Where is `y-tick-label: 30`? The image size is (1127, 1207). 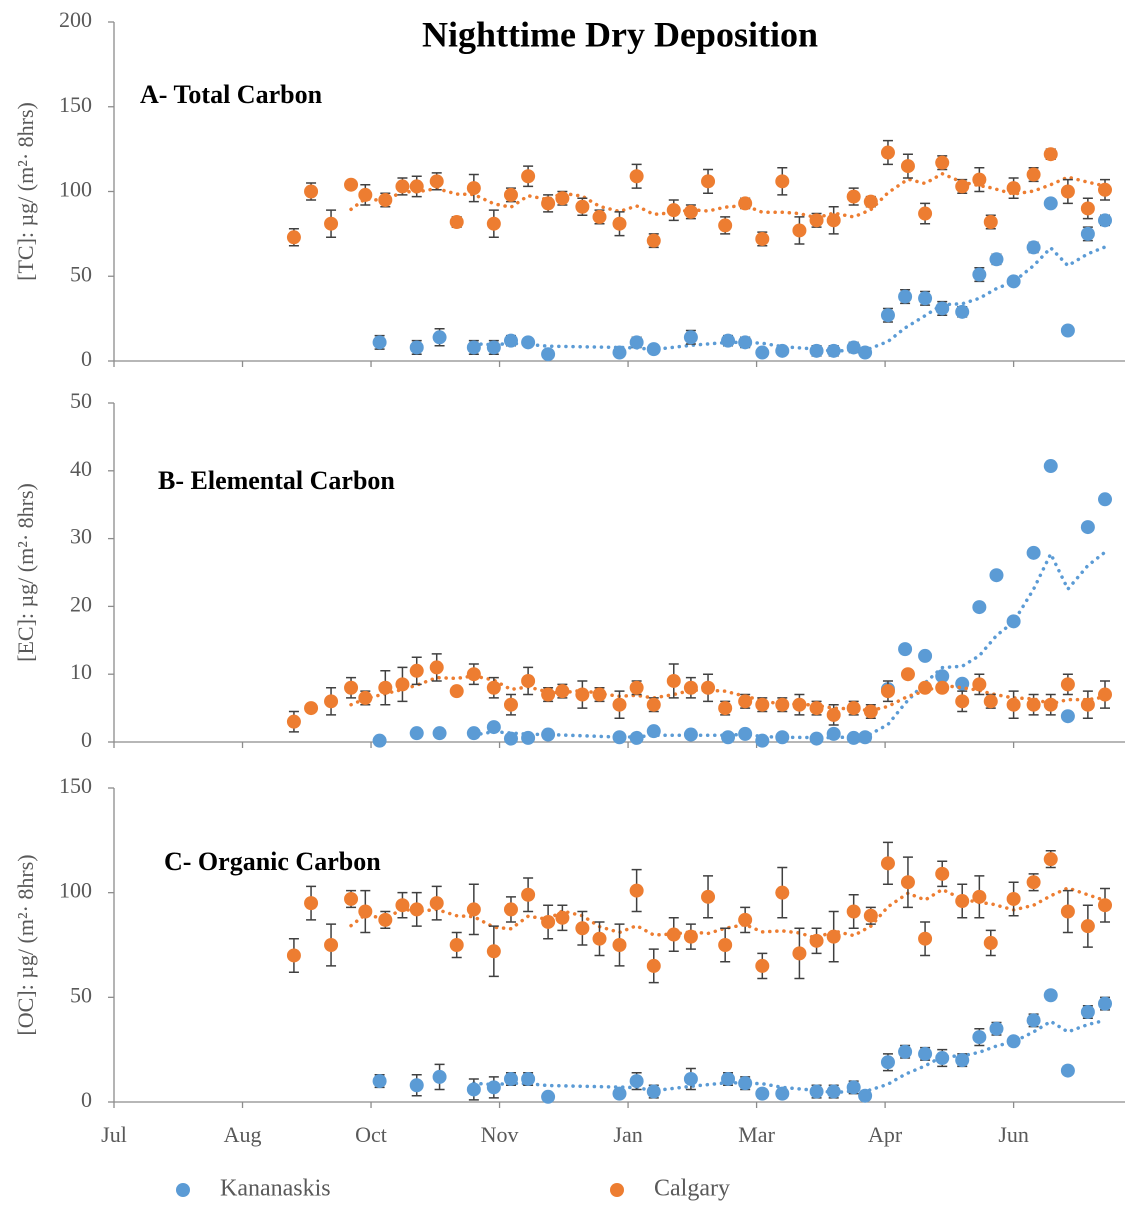
y-tick-label: 30 is located at coordinates (81, 536).